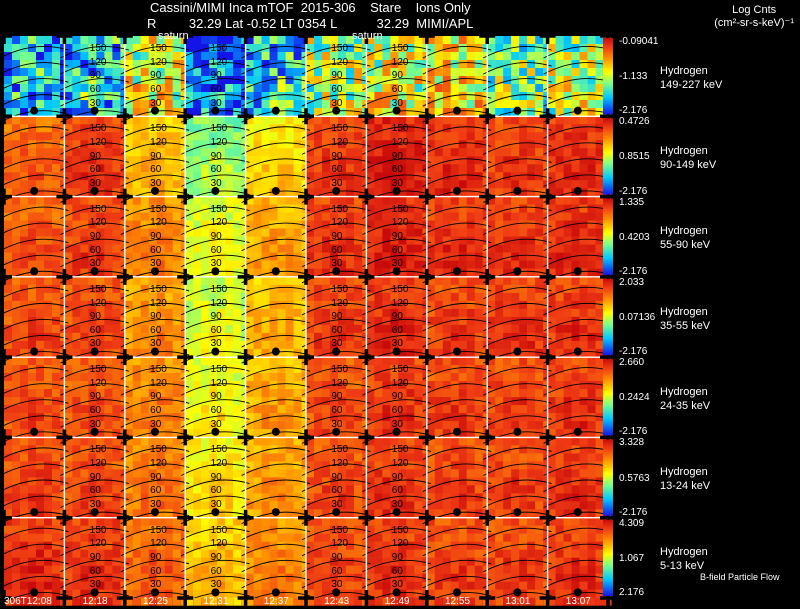 This screenshot has height=609, width=800. I want to click on time-tick-label: 12:18, so click(95, 601).